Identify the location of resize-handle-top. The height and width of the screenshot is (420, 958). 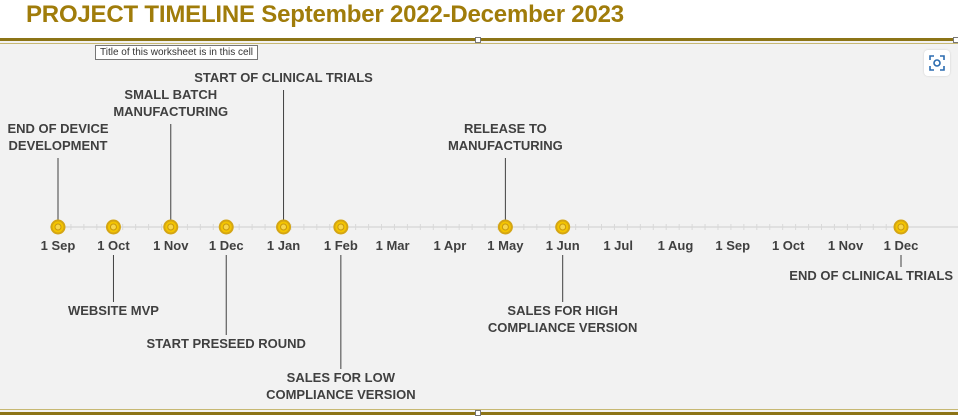
(478, 40).